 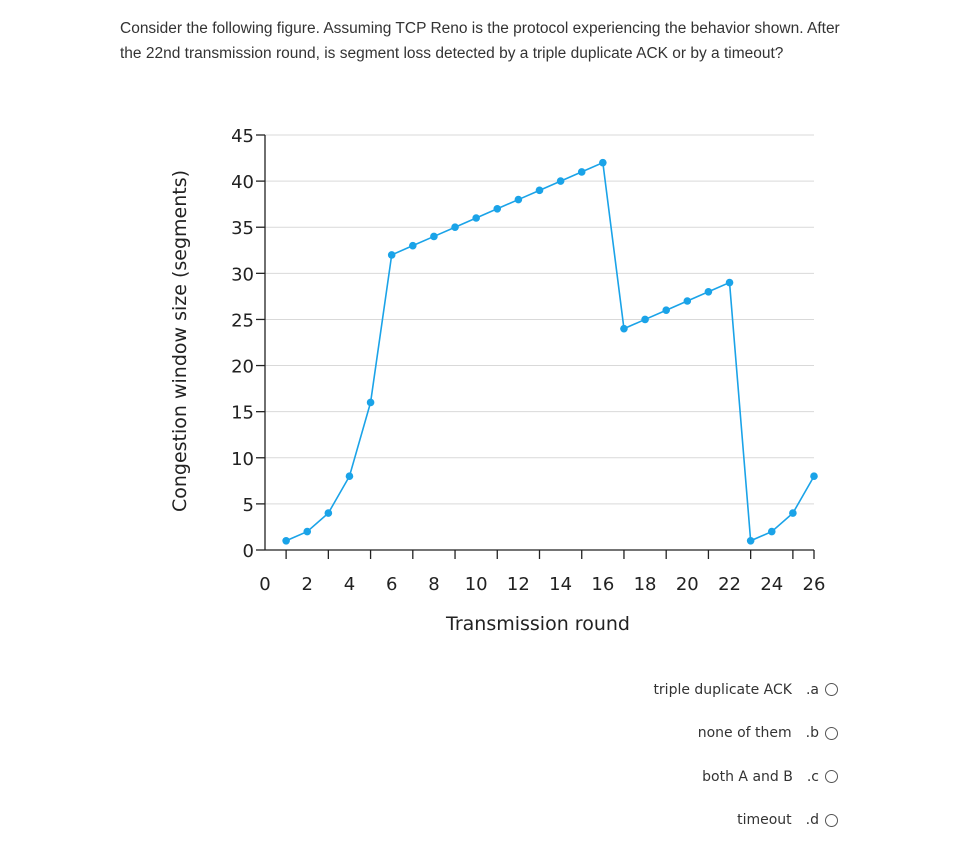 I want to click on x-tick-label: 18, so click(x=645, y=584).